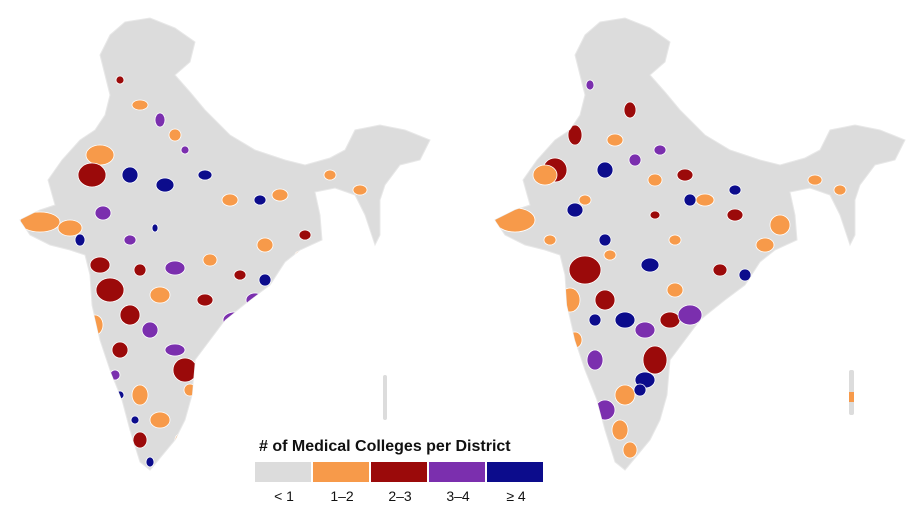  I want to click on legend-label: < 1, so click(284, 496).